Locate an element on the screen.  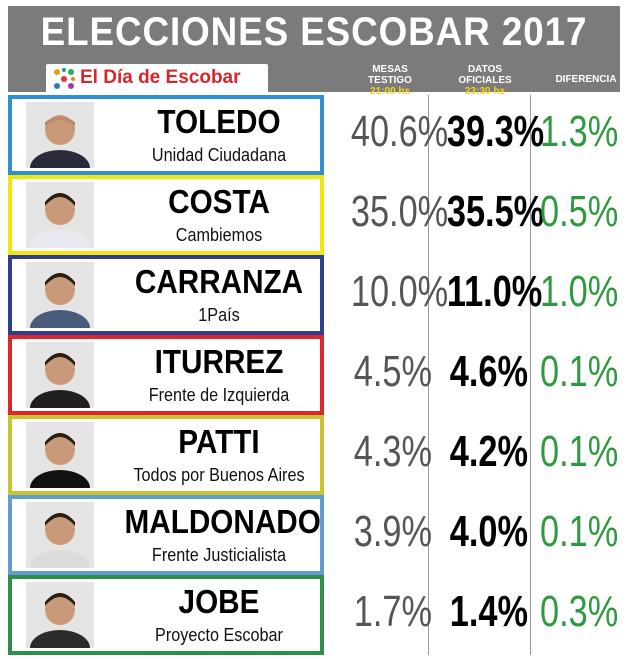
mesas-value: 10.0% is located at coordinates (399, 291).